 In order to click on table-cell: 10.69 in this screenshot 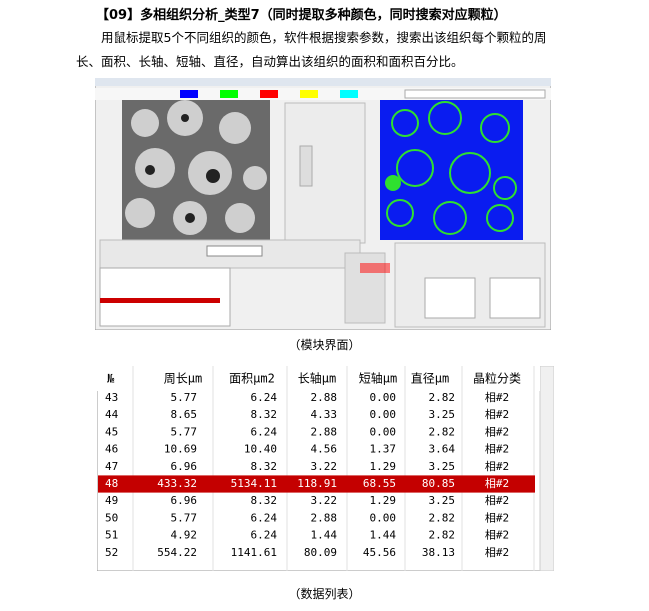, I will do `click(180, 449)`.